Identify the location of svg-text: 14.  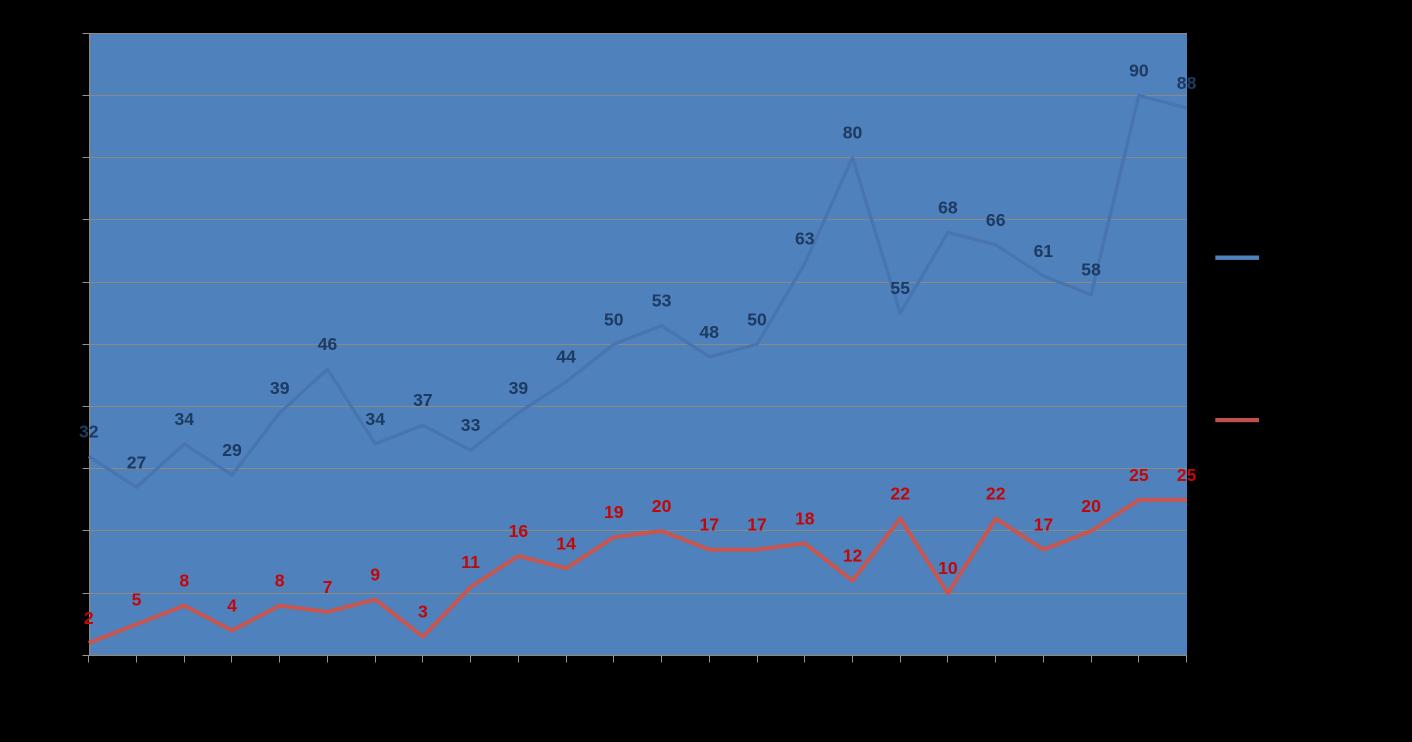
(566, 543).